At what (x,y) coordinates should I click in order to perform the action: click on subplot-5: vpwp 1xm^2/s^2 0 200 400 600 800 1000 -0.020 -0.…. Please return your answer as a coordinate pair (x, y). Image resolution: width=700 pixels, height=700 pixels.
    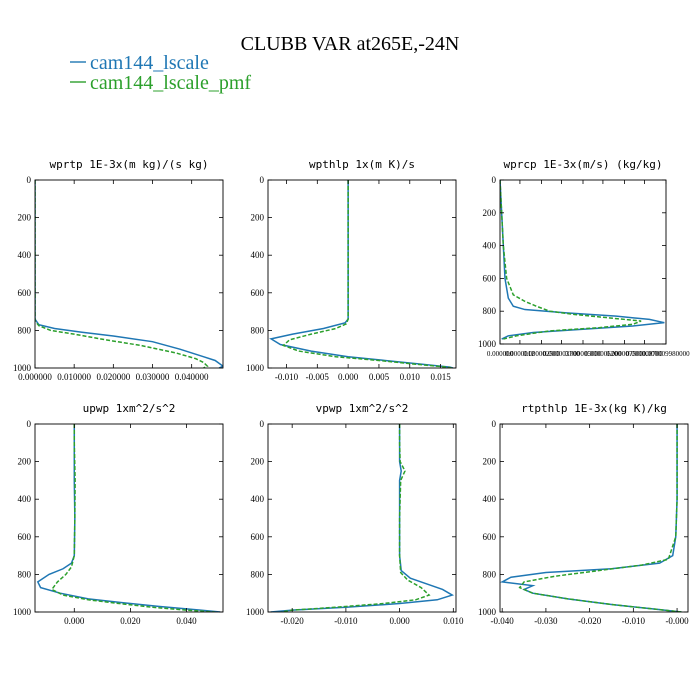
    Looking at the image, I should click on (355, 514).